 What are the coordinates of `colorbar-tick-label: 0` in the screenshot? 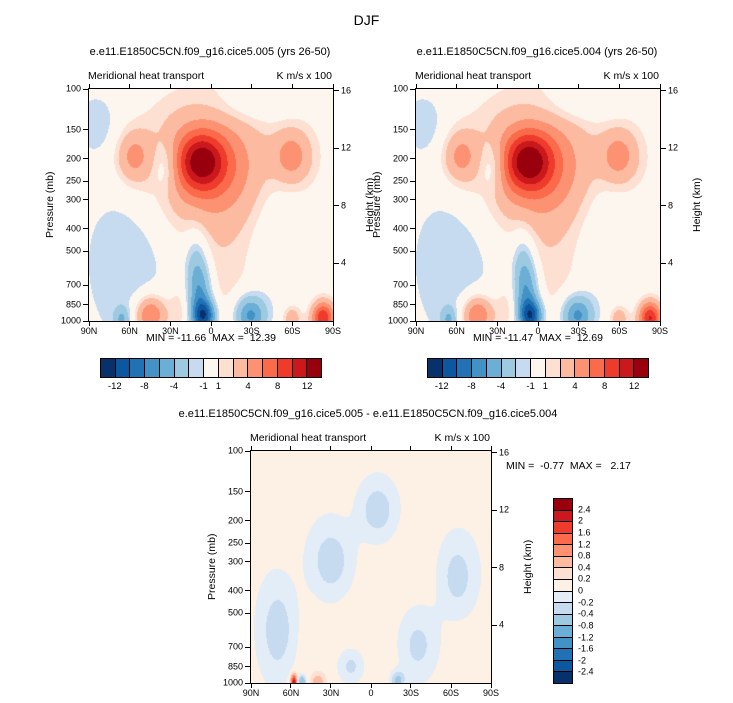 It's located at (581, 590).